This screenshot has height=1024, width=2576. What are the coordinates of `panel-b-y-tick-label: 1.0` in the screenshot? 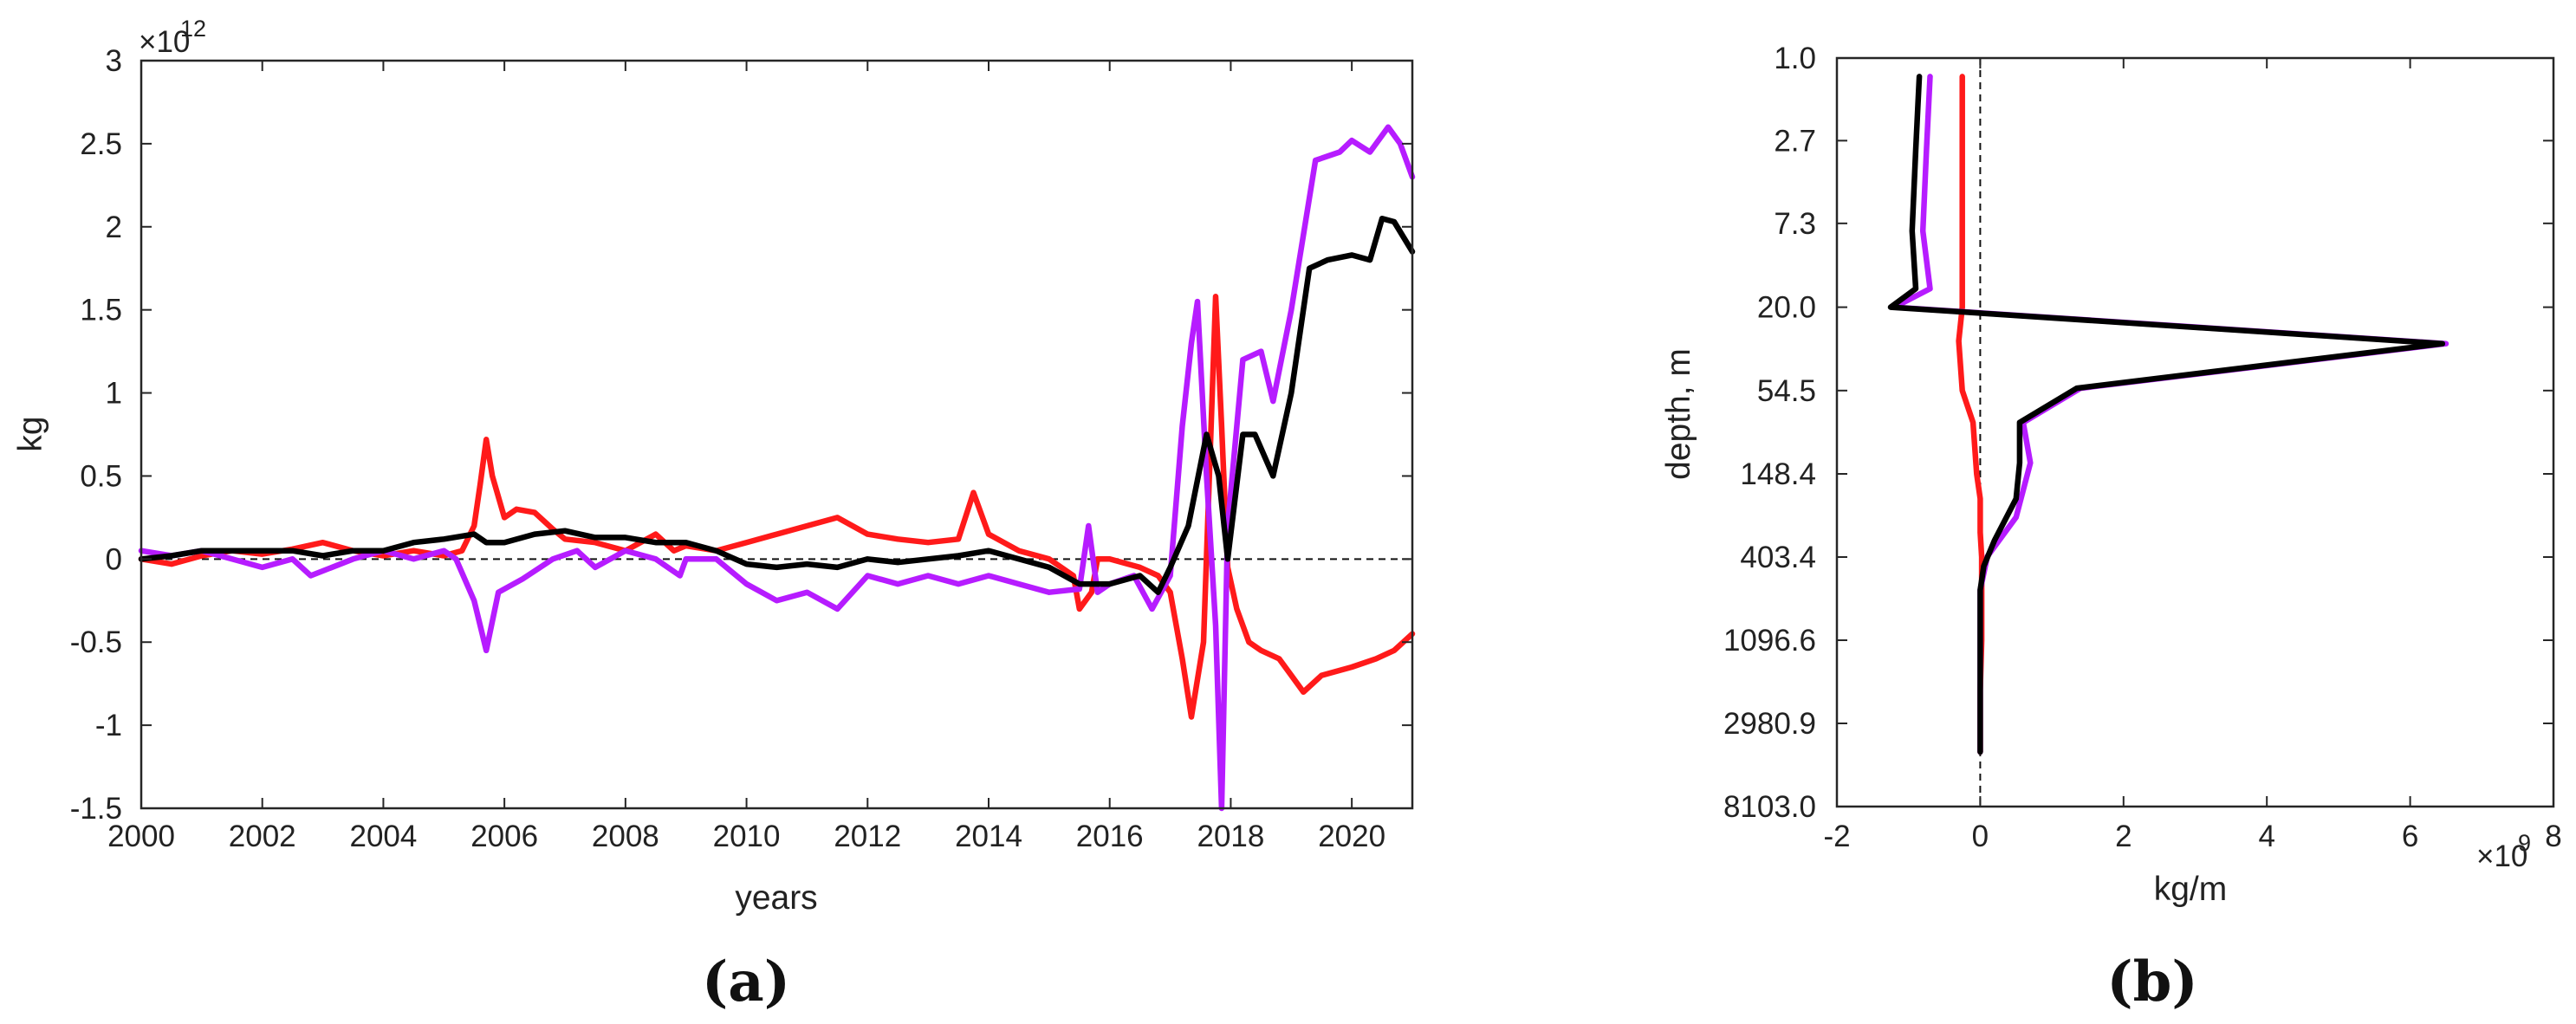 It's located at (1795, 58).